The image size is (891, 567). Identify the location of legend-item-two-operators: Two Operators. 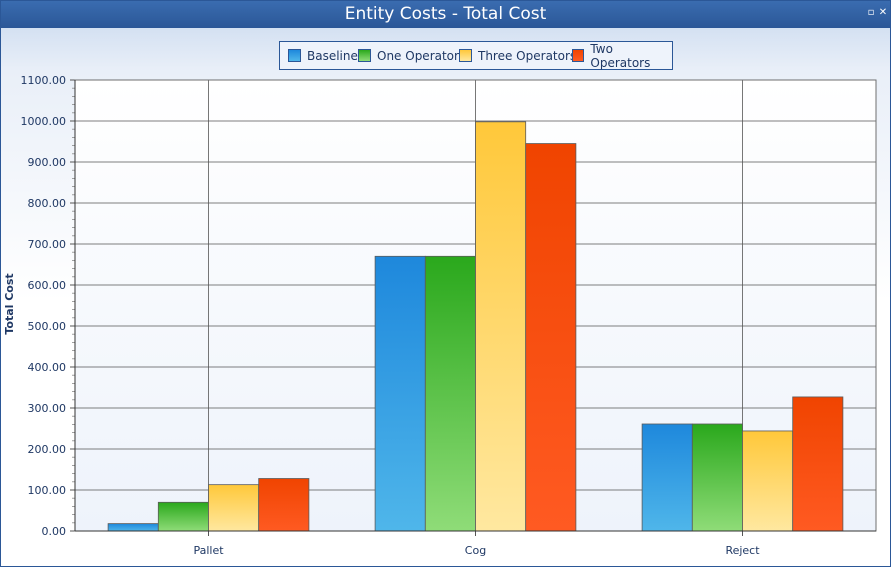
(622, 55).